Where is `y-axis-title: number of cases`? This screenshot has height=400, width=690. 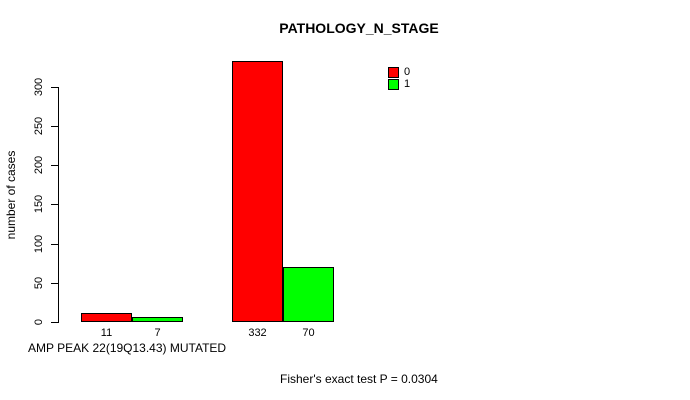
y-axis-title: number of cases is located at coordinates (11, 195).